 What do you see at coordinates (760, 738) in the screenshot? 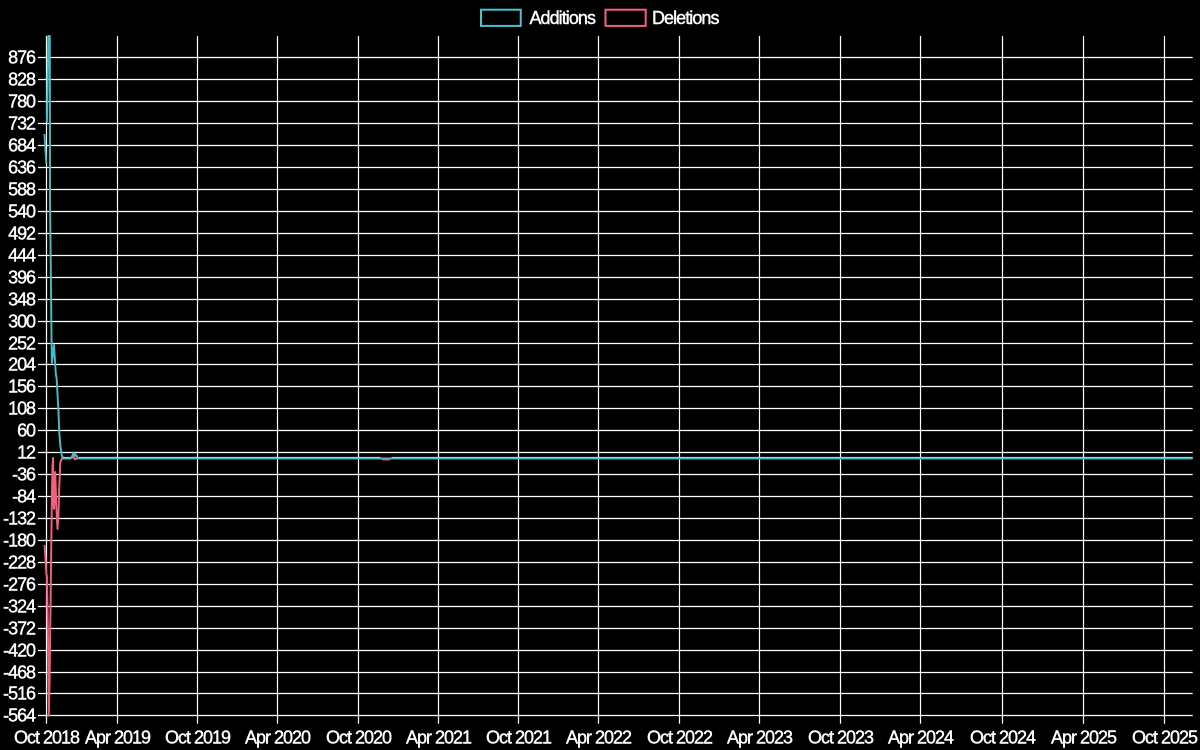
I see `svg-text: Apr 2023` at bounding box center [760, 738].